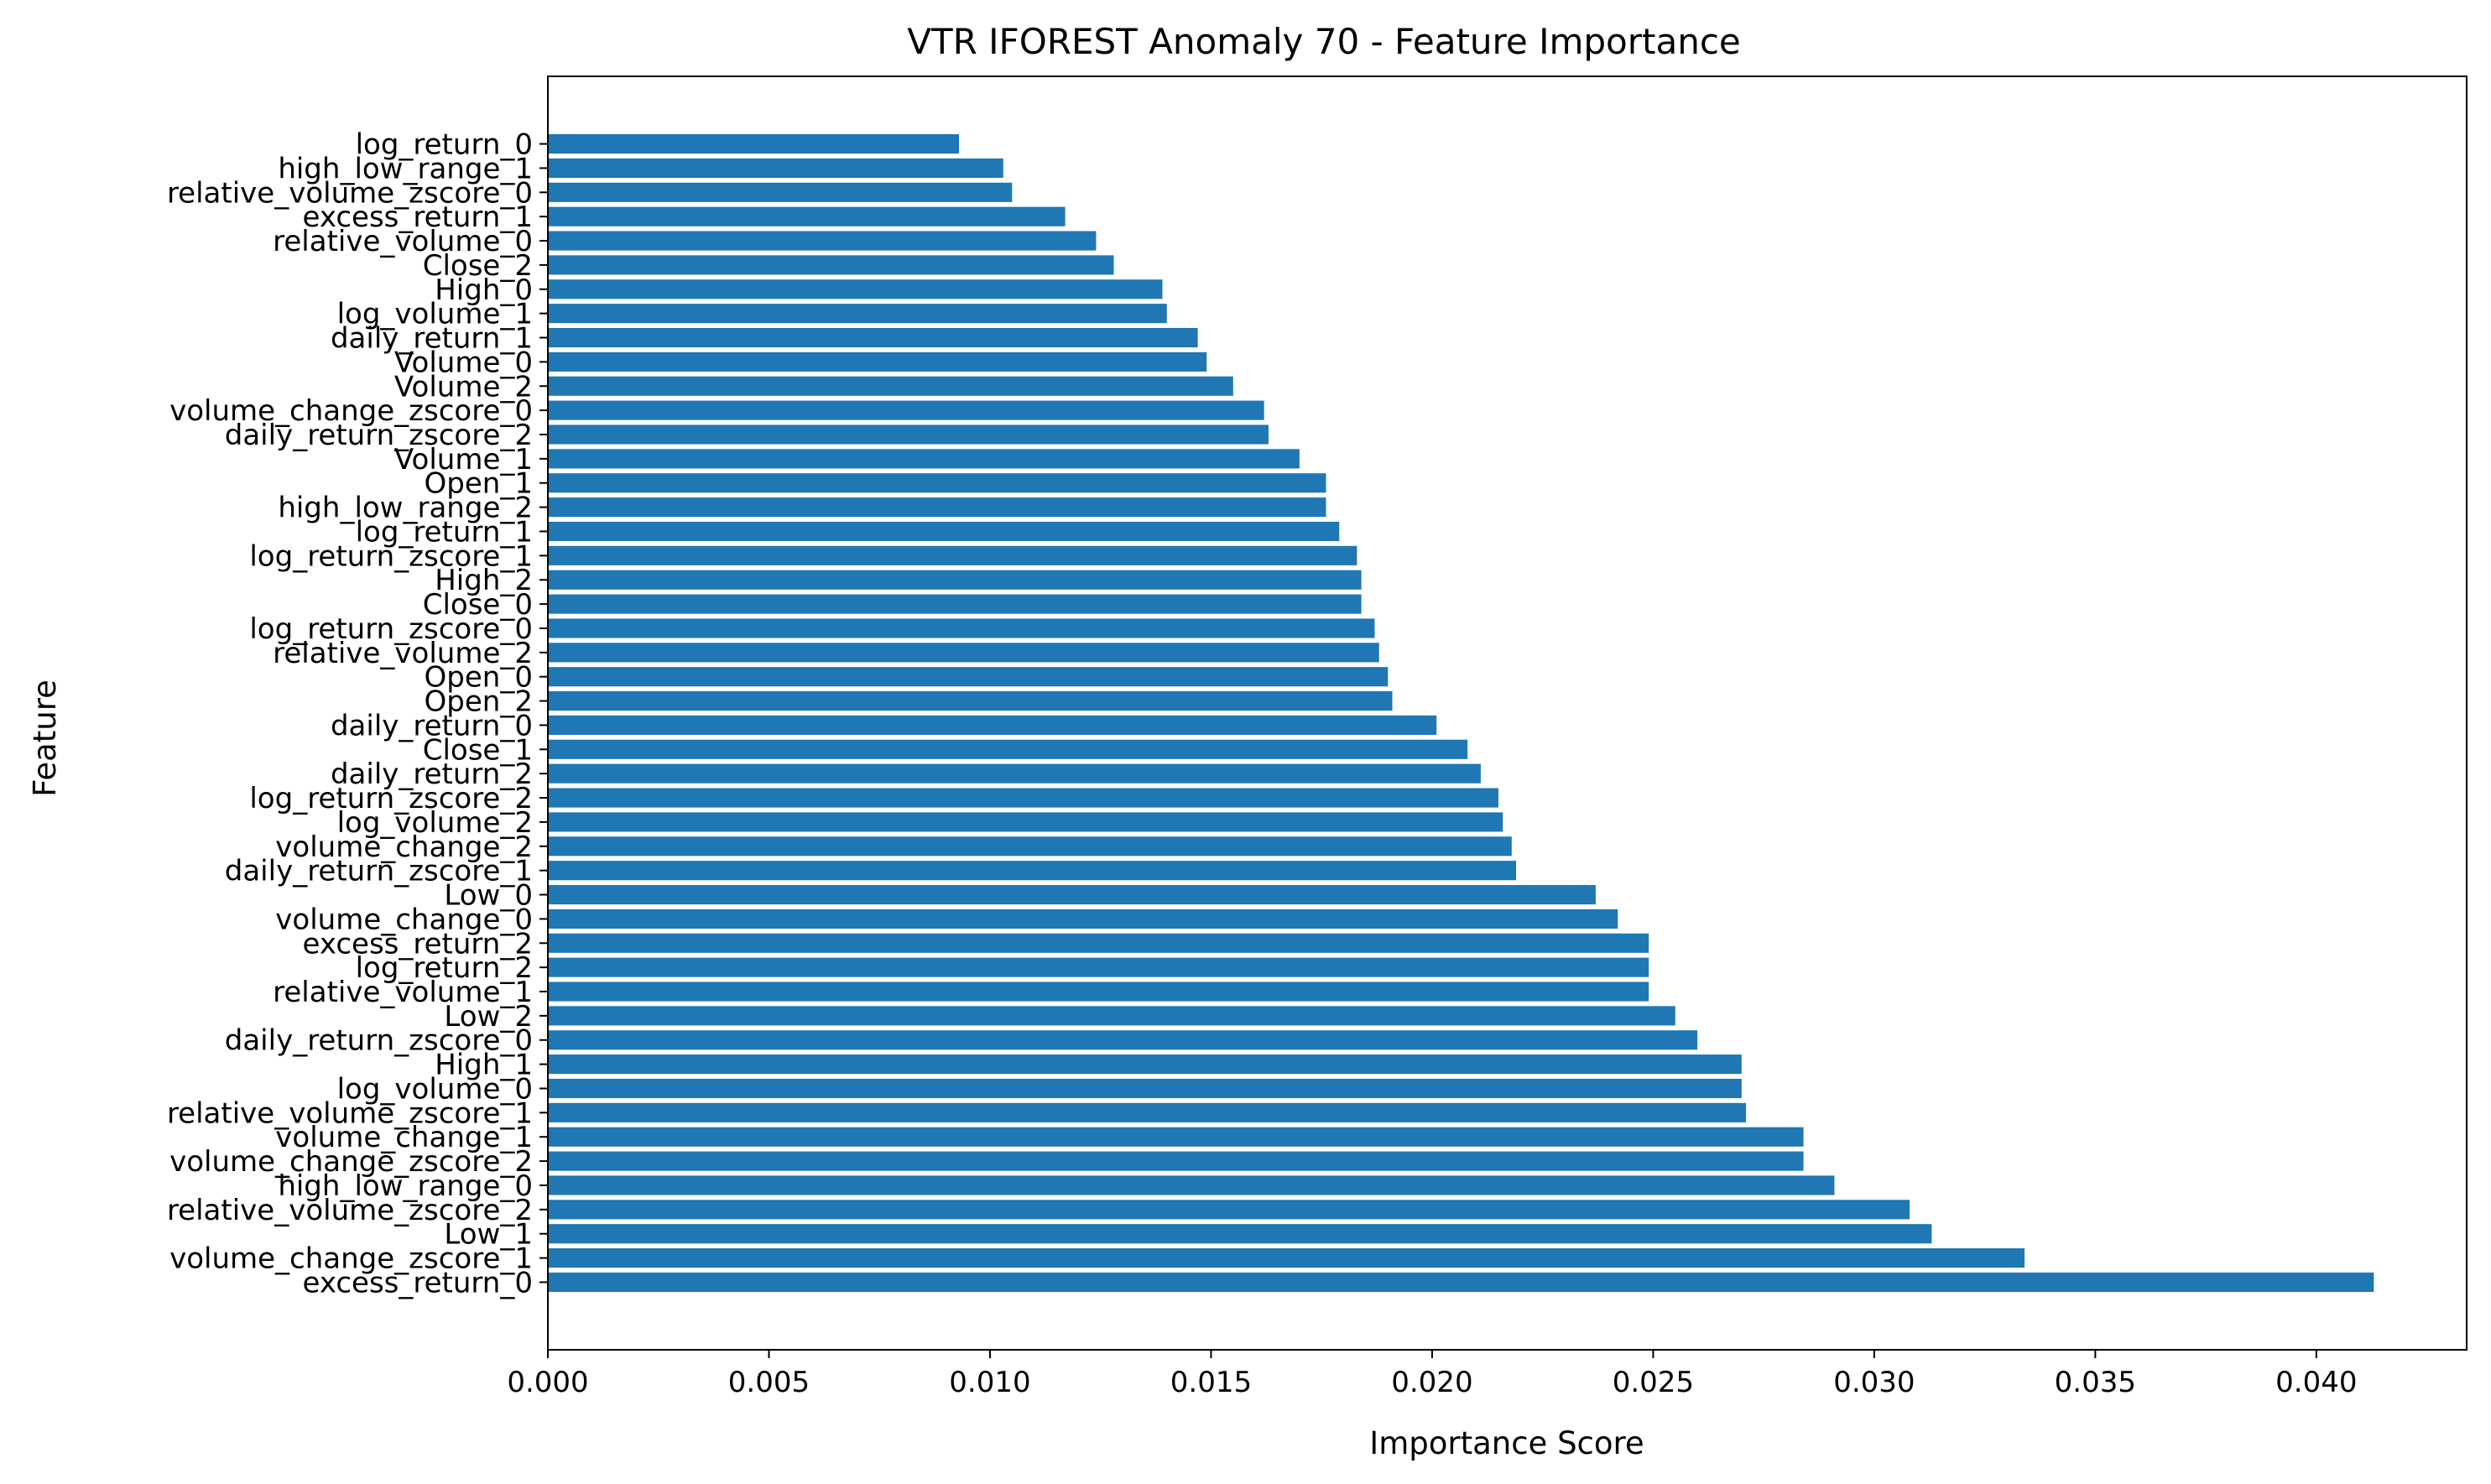 The width and height of the screenshot is (2491, 1484). Describe the element at coordinates (548, 1382) in the screenshot. I see `x-tick-label: 0.000` at that location.